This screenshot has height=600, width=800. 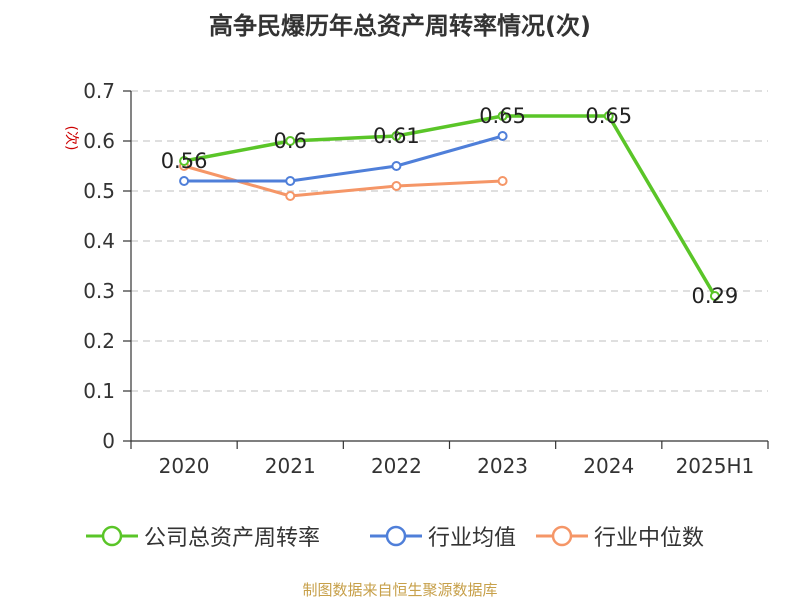 What do you see at coordinates (715, 466) in the screenshot?
I see `x-tick-label: 2025H1` at bounding box center [715, 466].